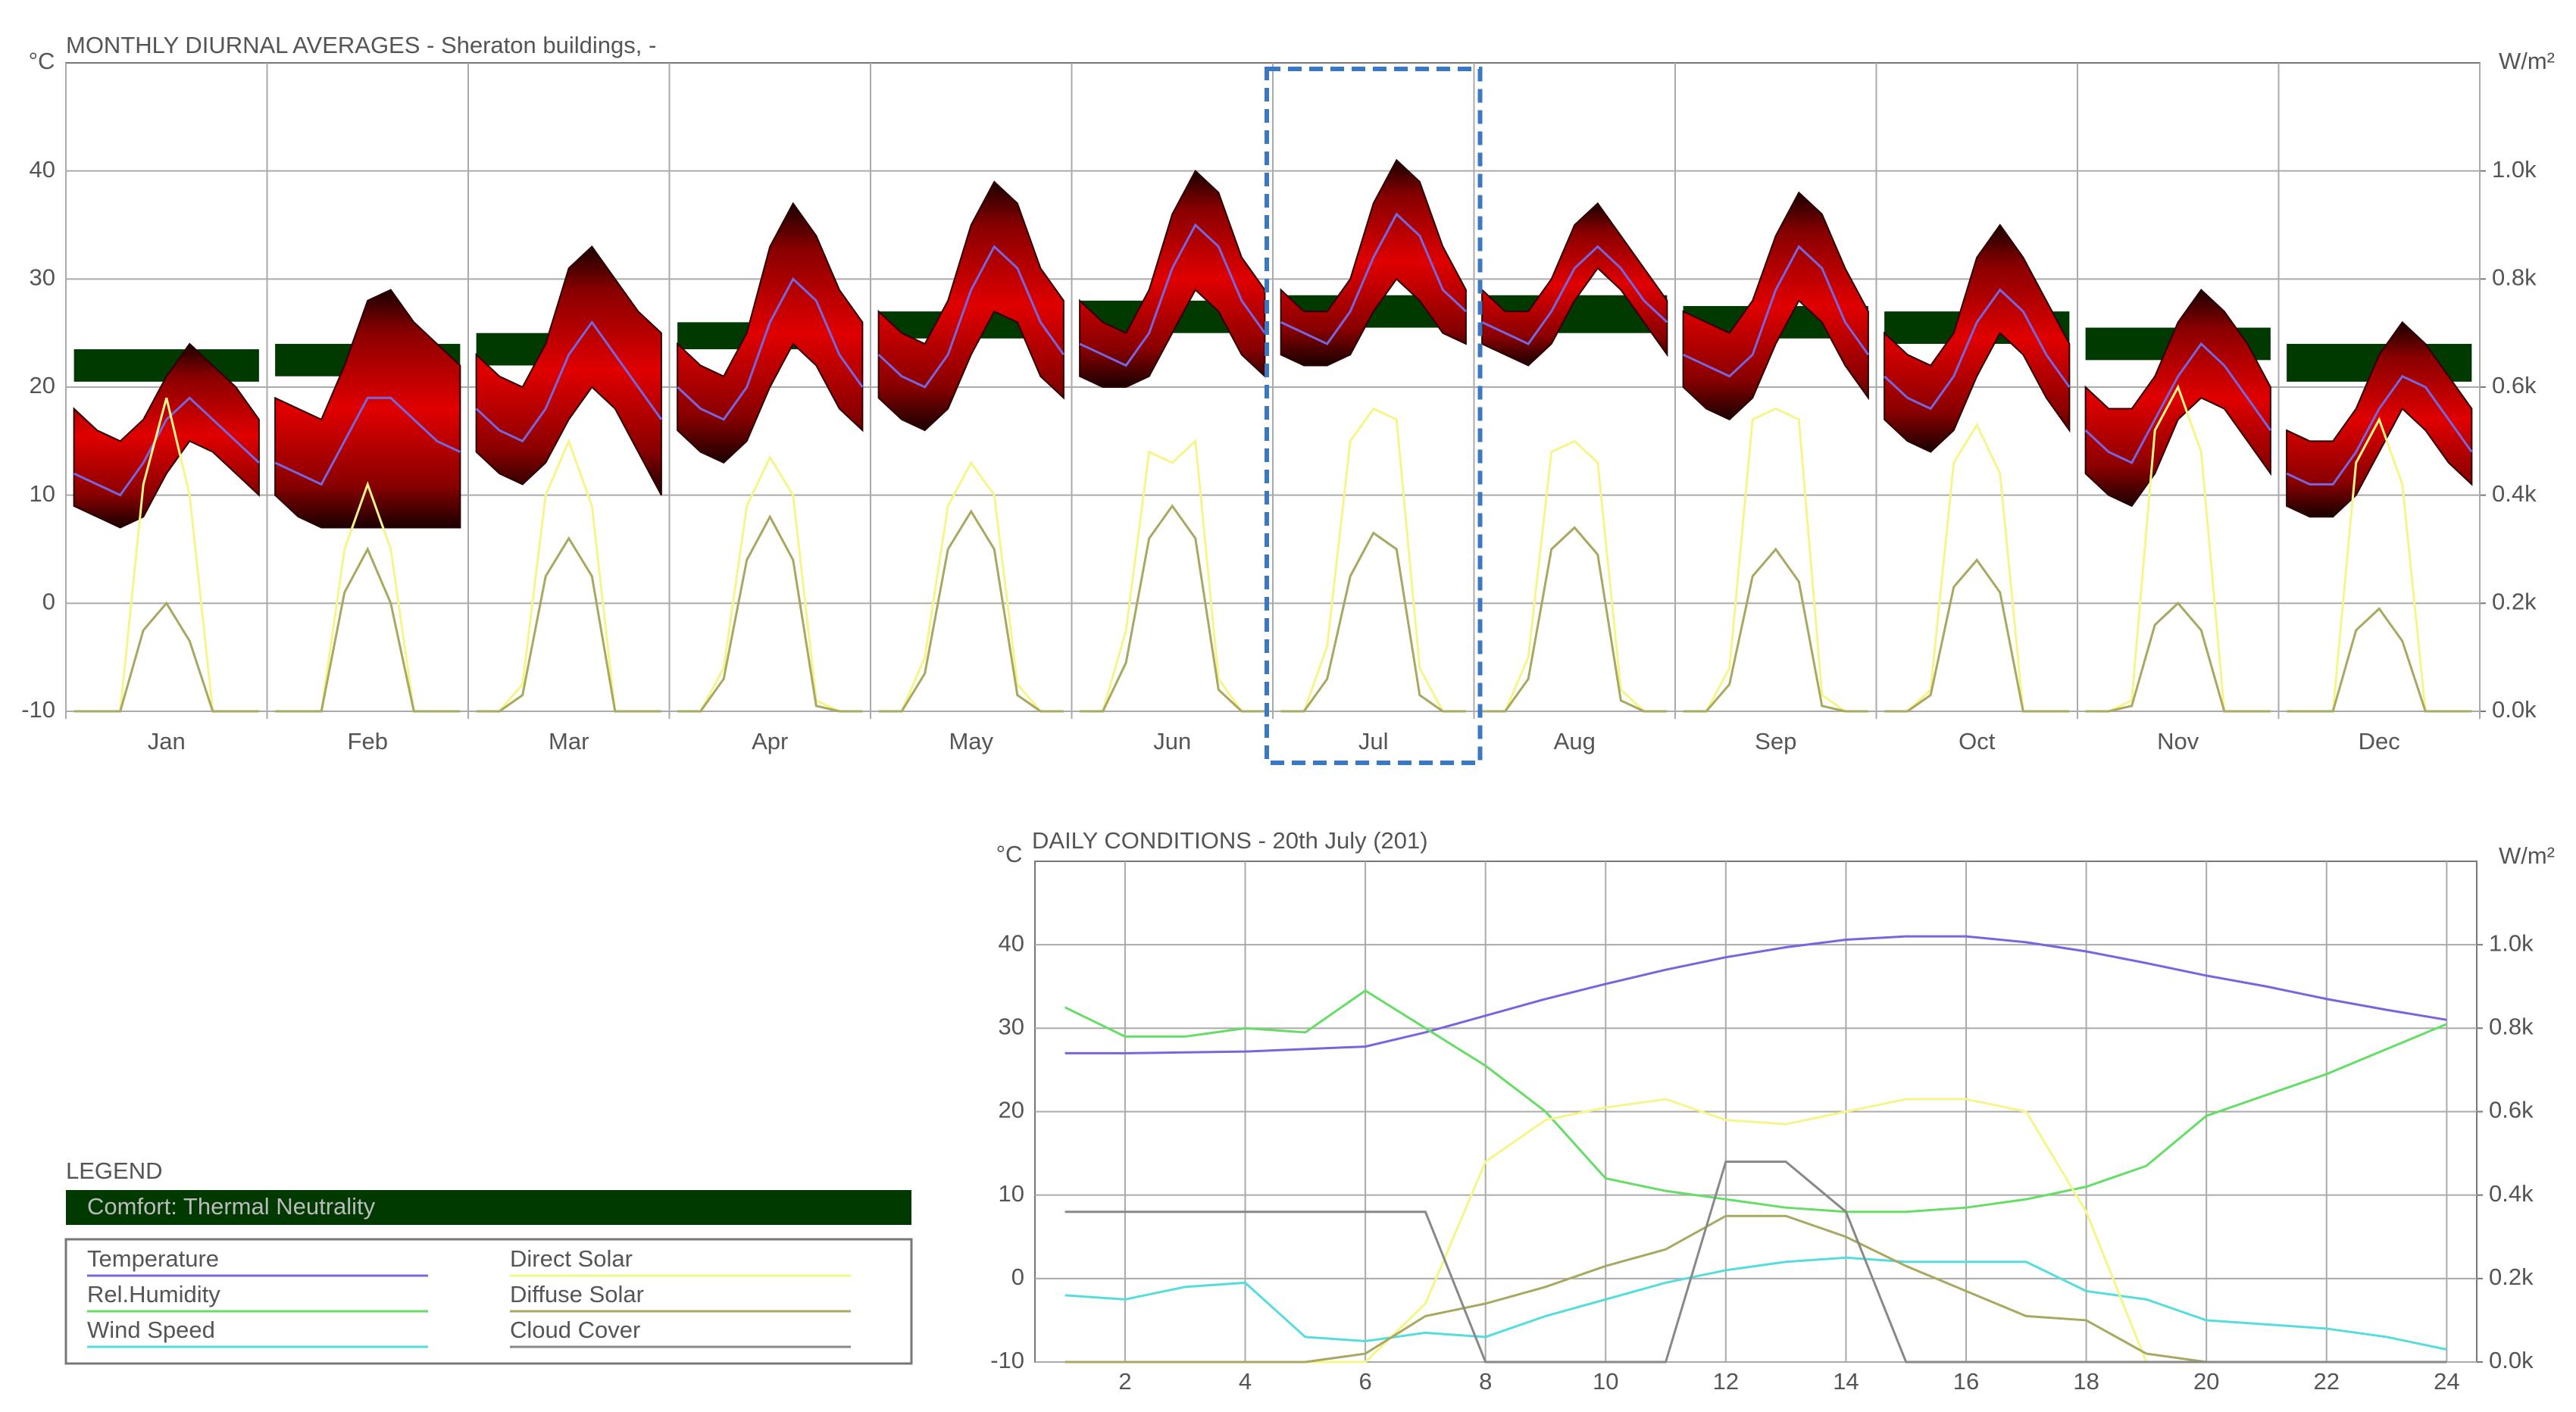  What do you see at coordinates (1726, 1381) in the screenshot?
I see `x-tick-label: 12` at bounding box center [1726, 1381].